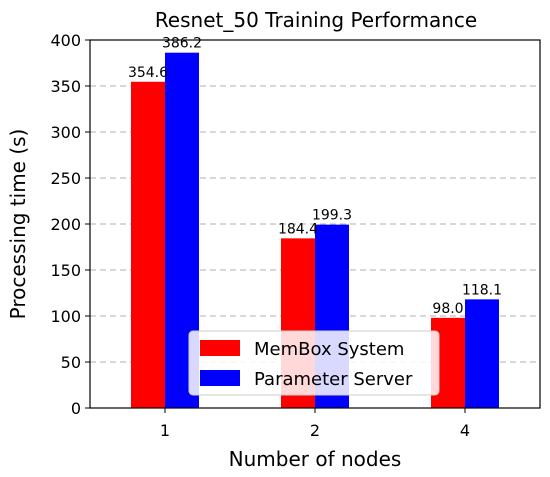 This screenshot has width=550, height=477. I want to click on y-tick-label: 250, so click(65, 178).